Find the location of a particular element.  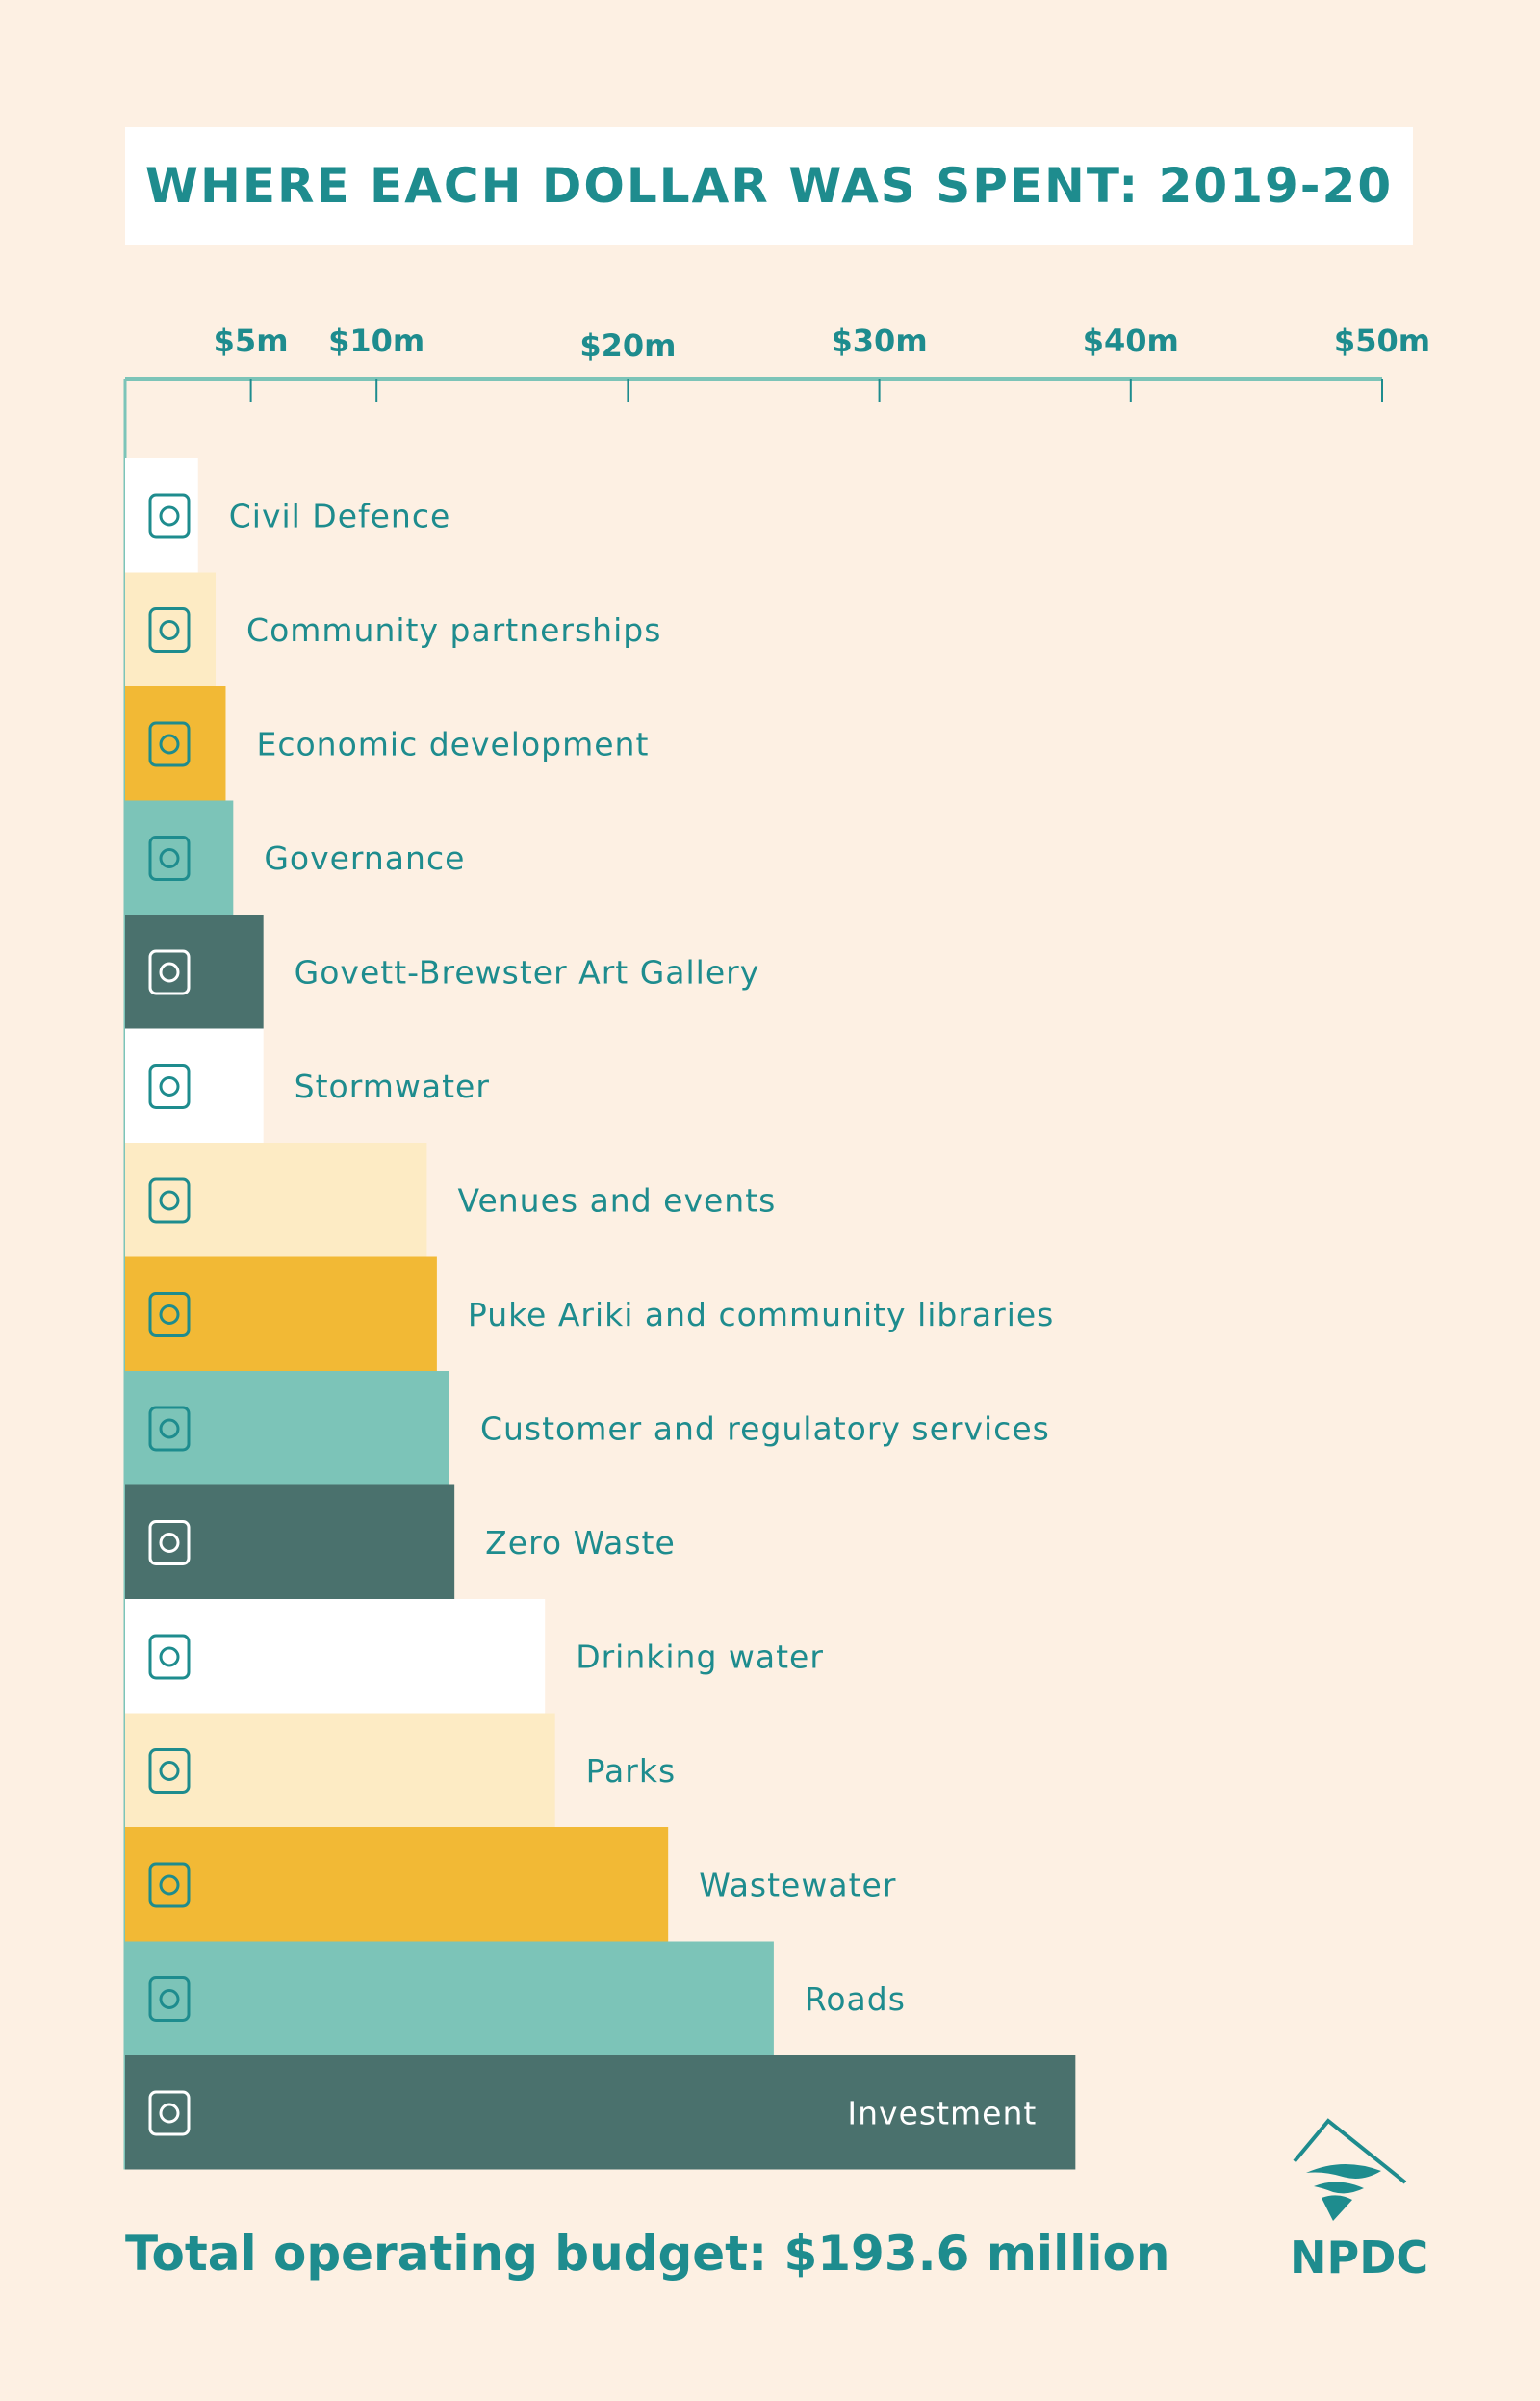

umbrella-rain-icon is located at coordinates (169, 1086).